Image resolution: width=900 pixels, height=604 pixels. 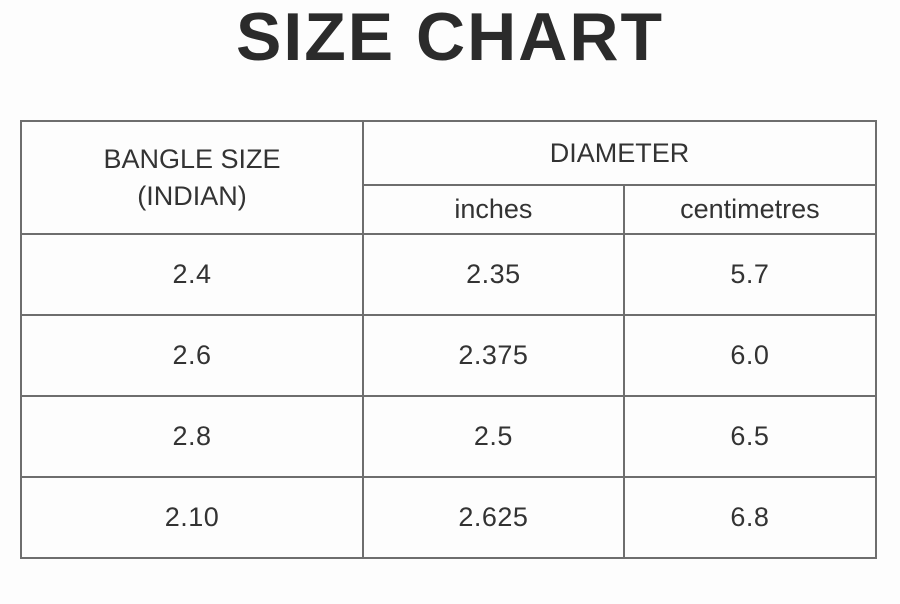 I want to click on bangle-size-cell: 2.8, so click(x=192, y=436).